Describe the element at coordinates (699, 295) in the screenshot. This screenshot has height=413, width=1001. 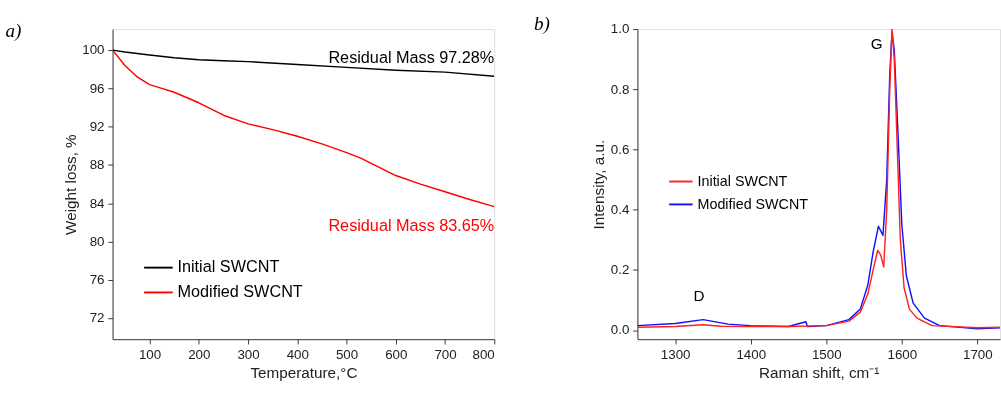
I see `annotation: D` at that location.